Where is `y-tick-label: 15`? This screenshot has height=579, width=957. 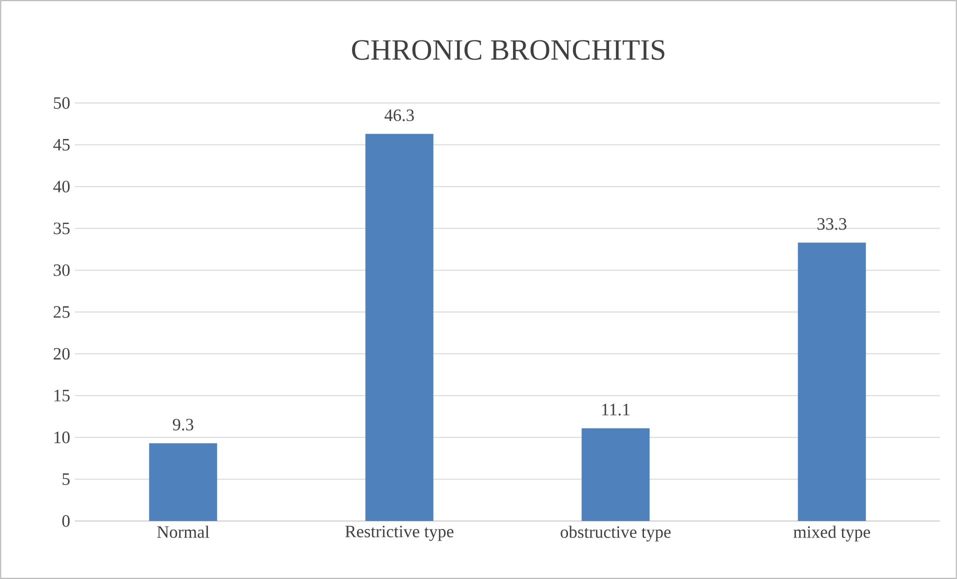 y-tick-label: 15 is located at coordinates (62, 396).